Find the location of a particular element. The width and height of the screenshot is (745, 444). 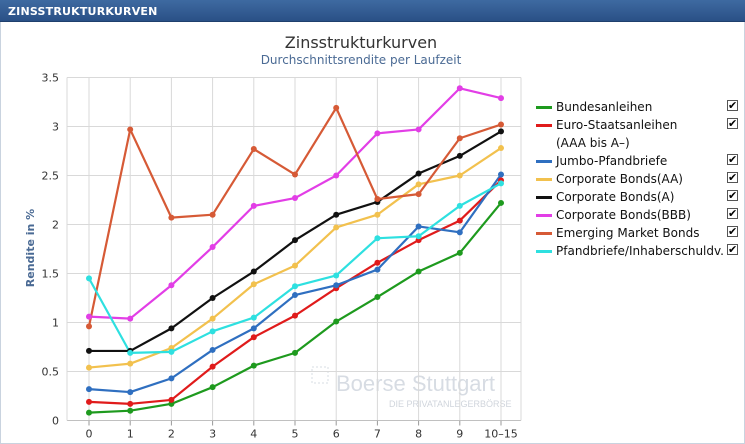

y-tick-label: 0 is located at coordinates (55, 421).